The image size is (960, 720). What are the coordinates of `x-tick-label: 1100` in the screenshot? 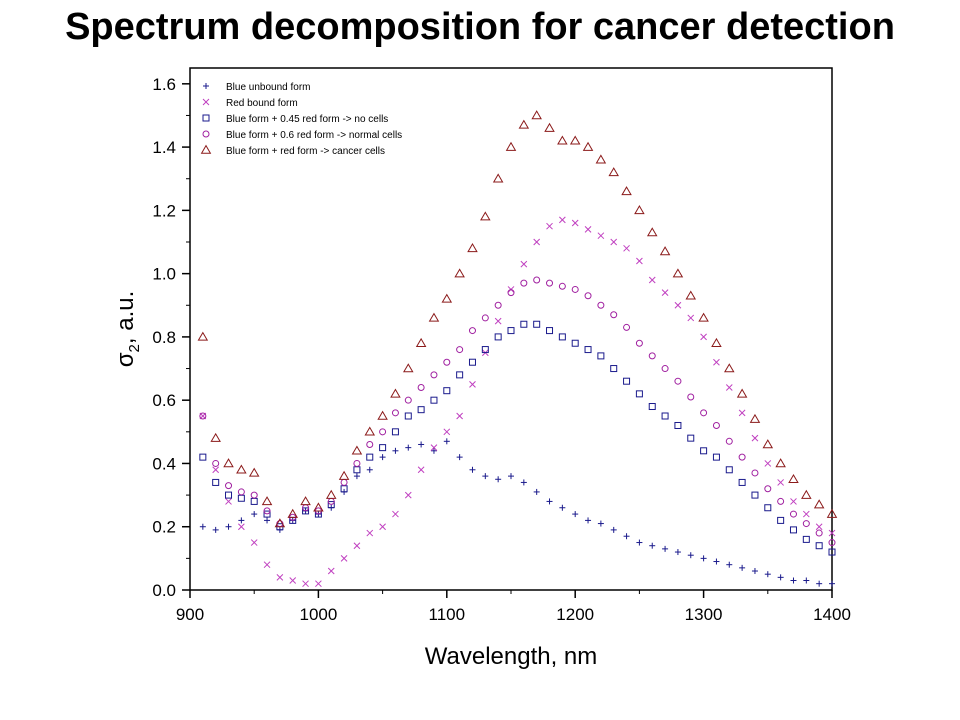 It's located at (447, 614).